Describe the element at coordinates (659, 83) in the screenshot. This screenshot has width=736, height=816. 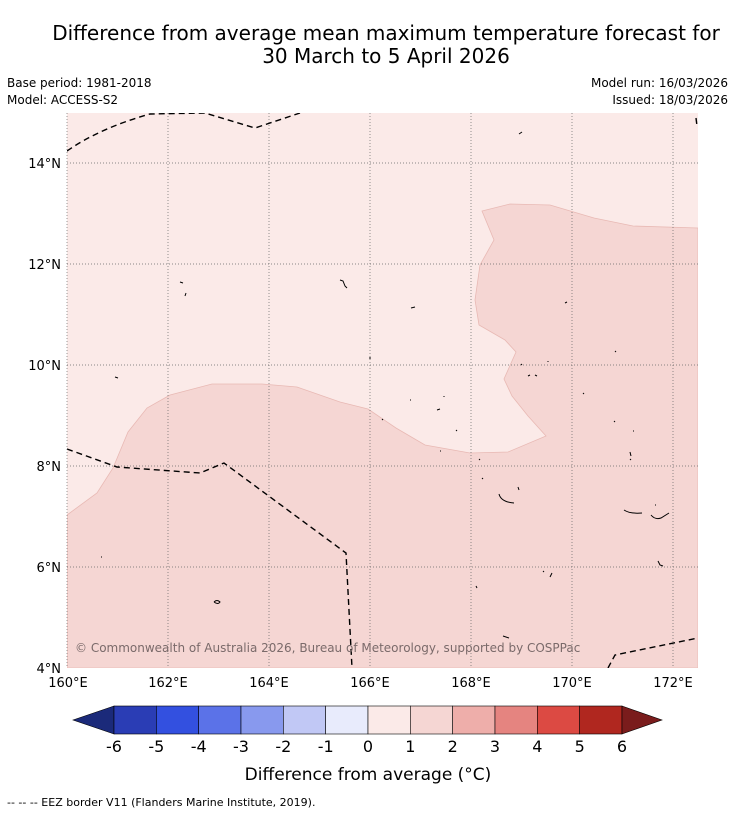
I see `model-run: Model run: 16/03/2026` at that location.